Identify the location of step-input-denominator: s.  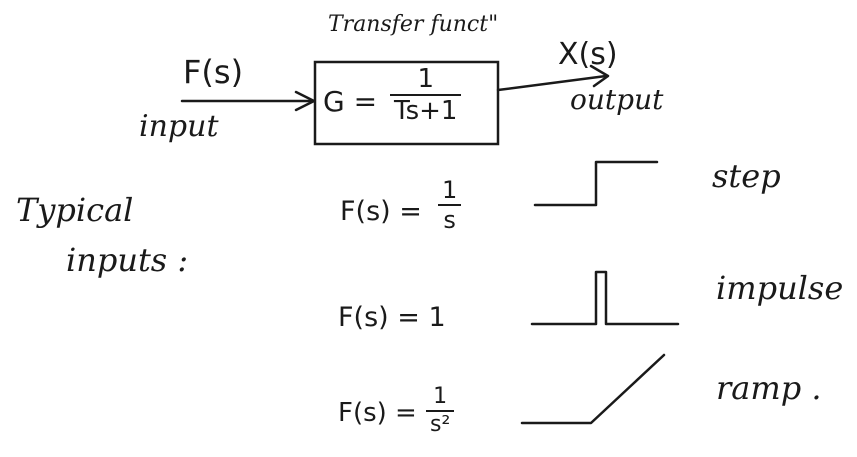
(449, 220).